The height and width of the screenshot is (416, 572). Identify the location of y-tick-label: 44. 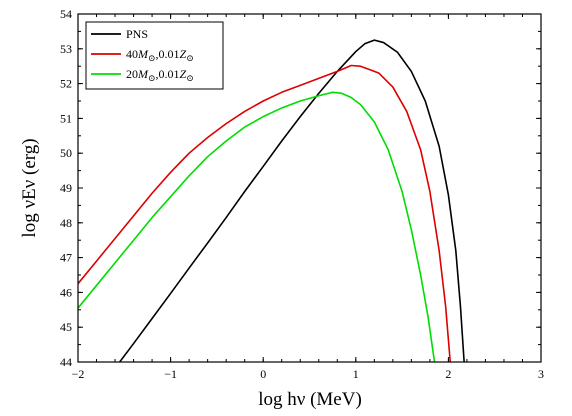
(66, 362).